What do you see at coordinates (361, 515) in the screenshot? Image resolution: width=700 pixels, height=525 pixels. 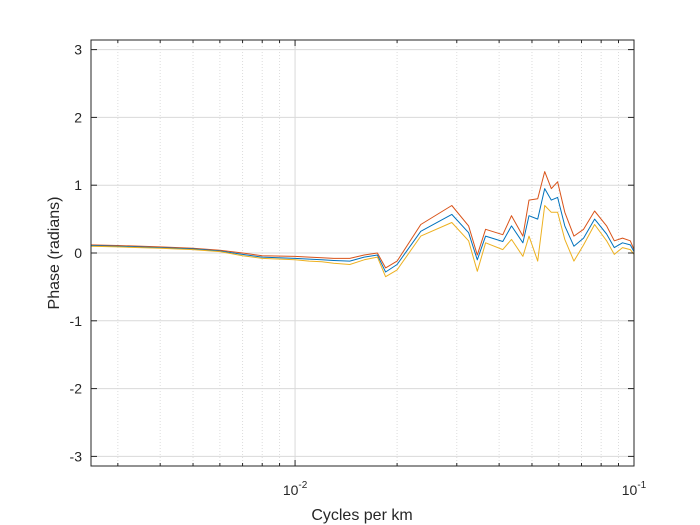 I see `x-axis-label: Cycles per km` at bounding box center [361, 515].